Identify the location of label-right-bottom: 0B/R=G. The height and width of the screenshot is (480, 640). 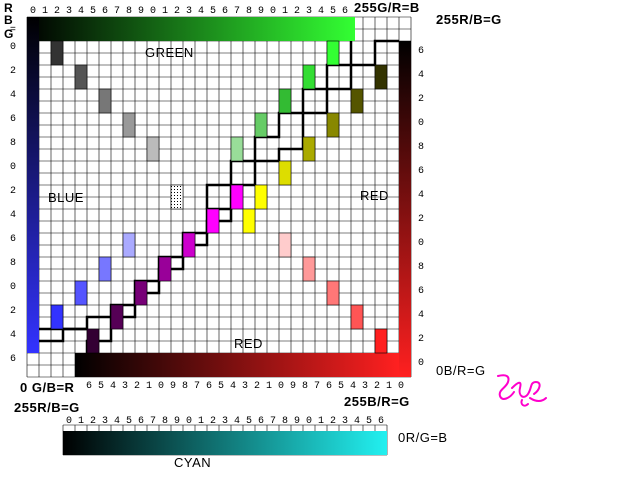
(461, 370).